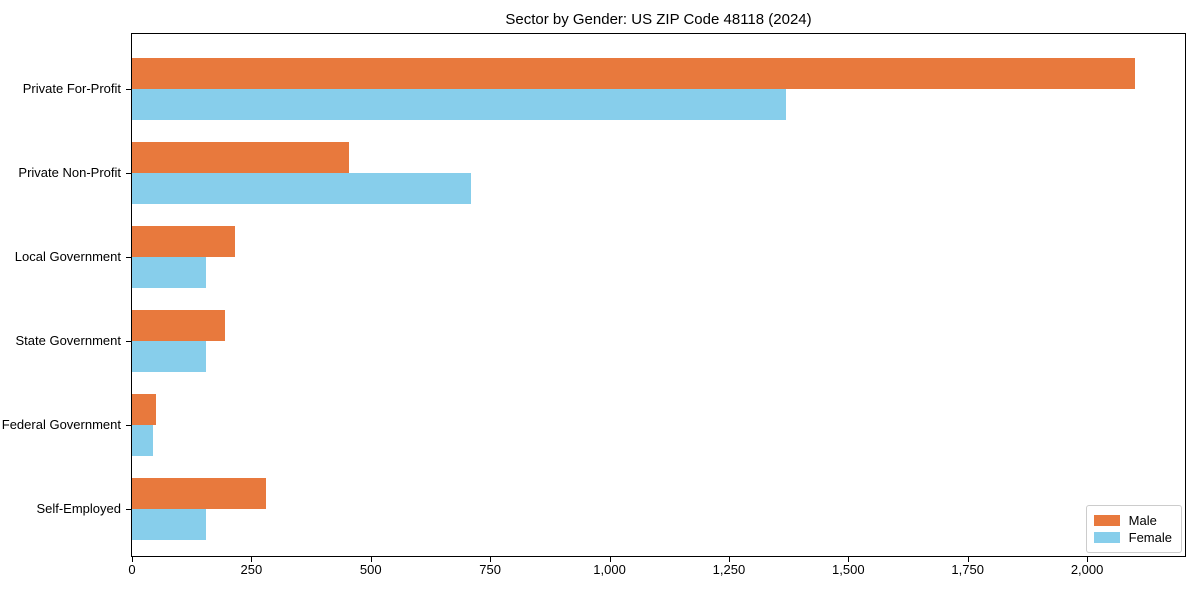 The width and height of the screenshot is (1200, 600). Describe the element at coordinates (169, 356) in the screenshot. I see `bar-female-state-government` at that location.